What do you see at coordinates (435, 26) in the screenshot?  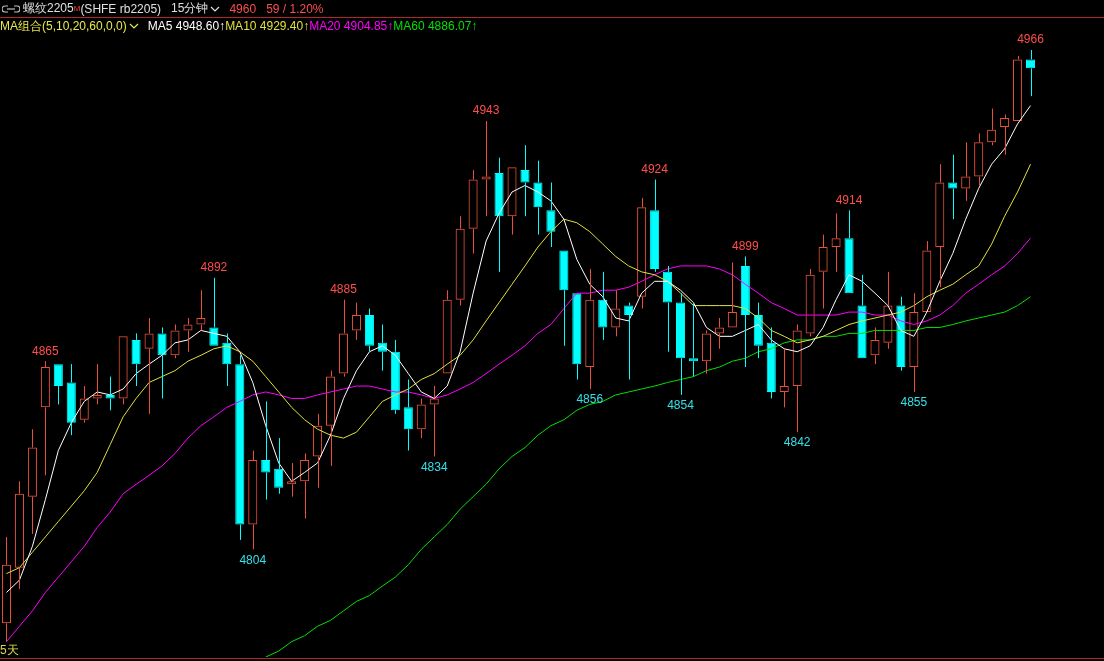 I see `text: MA60 4886.07↑` at bounding box center [435, 26].